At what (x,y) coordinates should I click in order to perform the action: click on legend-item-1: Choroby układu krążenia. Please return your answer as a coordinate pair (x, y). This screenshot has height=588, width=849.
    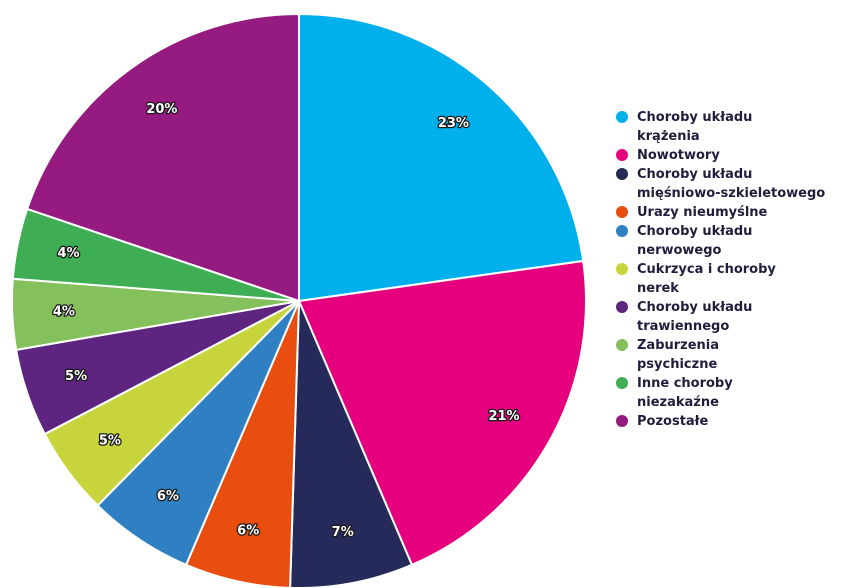
    Looking at the image, I should click on (732, 127).